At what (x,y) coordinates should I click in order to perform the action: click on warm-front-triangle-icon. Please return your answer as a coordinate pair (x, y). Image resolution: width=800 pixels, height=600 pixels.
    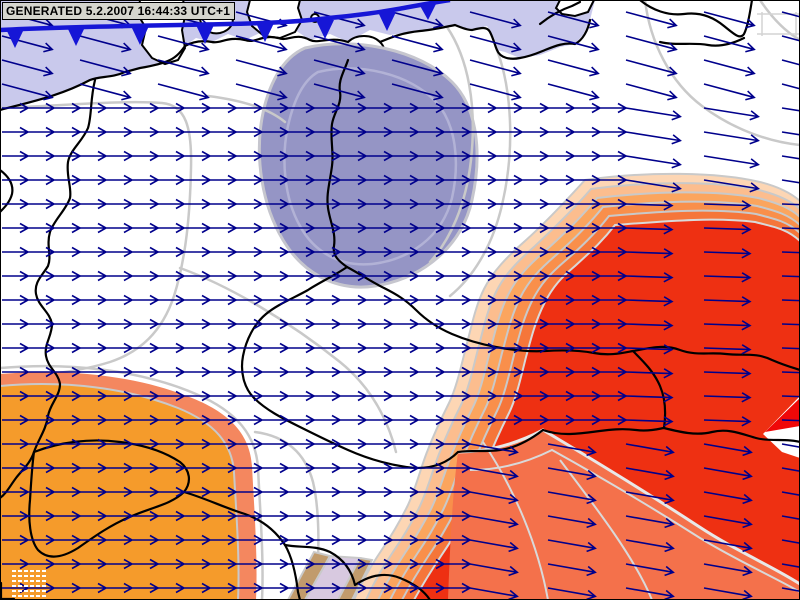
    Looking at the image, I should click on (782, 415).